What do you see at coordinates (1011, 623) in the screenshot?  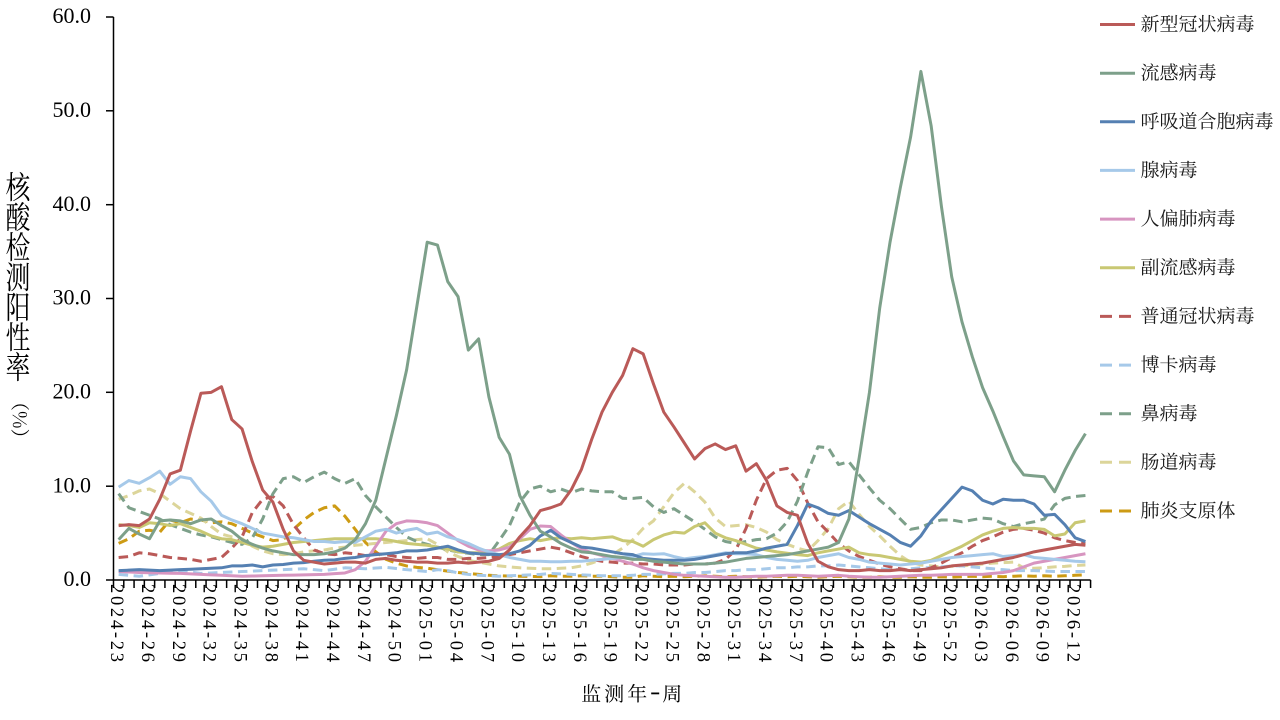 I see `svg-text: 2026-06` at bounding box center [1011, 623].